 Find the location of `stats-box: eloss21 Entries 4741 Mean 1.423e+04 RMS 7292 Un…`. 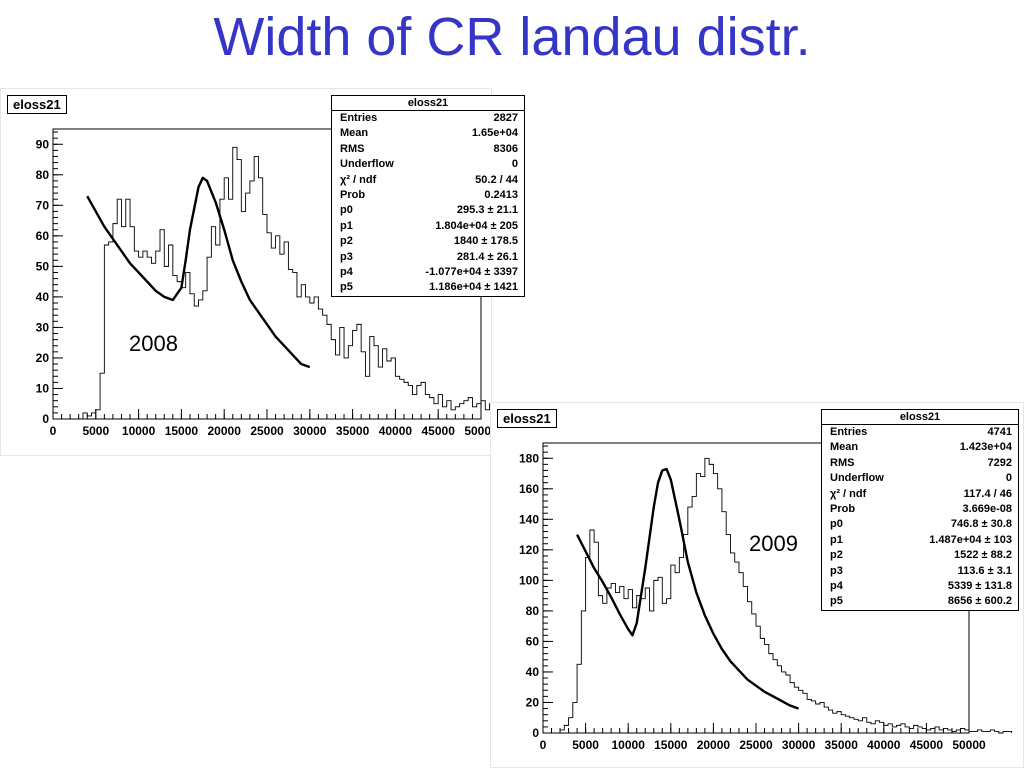

stats-box: eloss21 Entries 4741 Mean 1.423e+04 RMS 7292 Un… is located at coordinates (920, 510).